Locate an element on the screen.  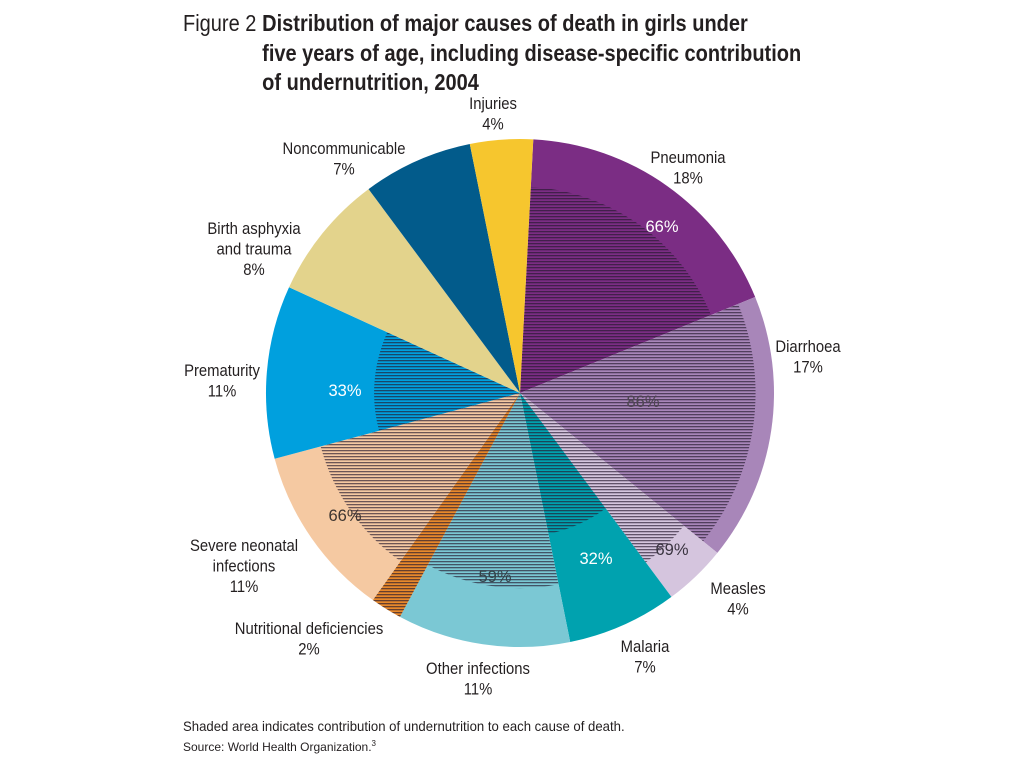
slice-birth-asphyxia-and-trauma is located at coordinates (404, 291).